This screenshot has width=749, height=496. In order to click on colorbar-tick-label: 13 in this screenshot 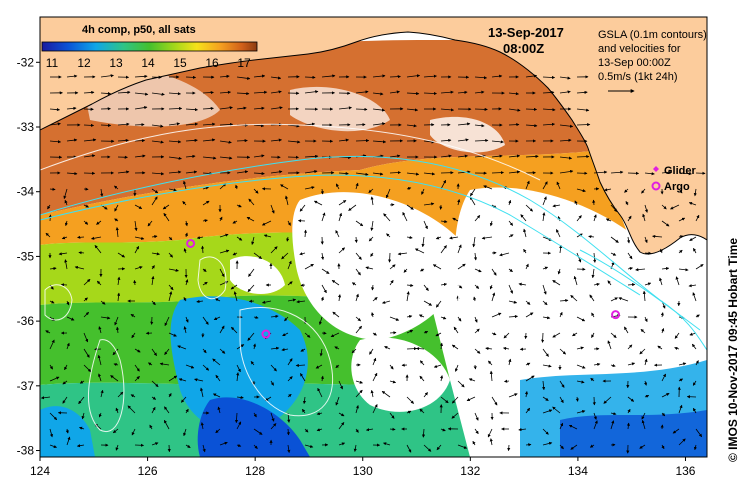, I will do `click(116, 63)`.